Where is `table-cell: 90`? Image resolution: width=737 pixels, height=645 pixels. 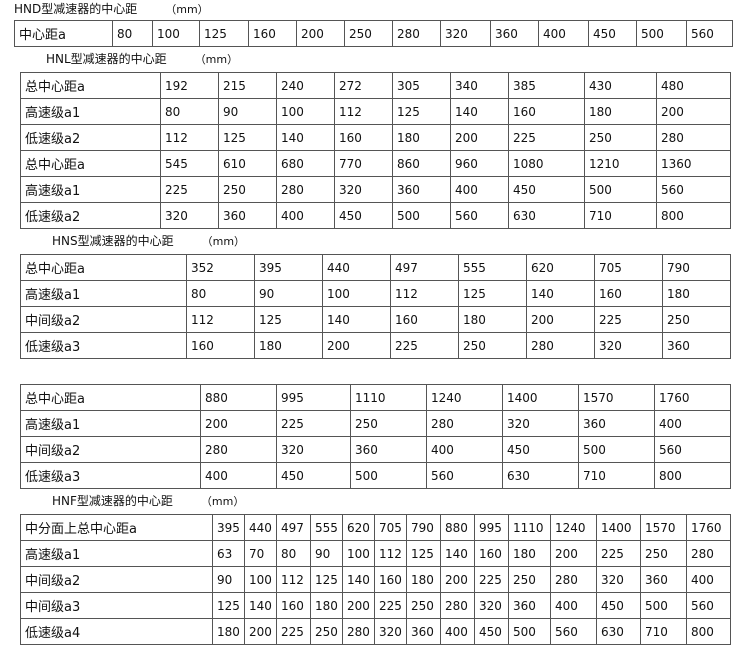
table-cell: 90 is located at coordinates (228, 579).